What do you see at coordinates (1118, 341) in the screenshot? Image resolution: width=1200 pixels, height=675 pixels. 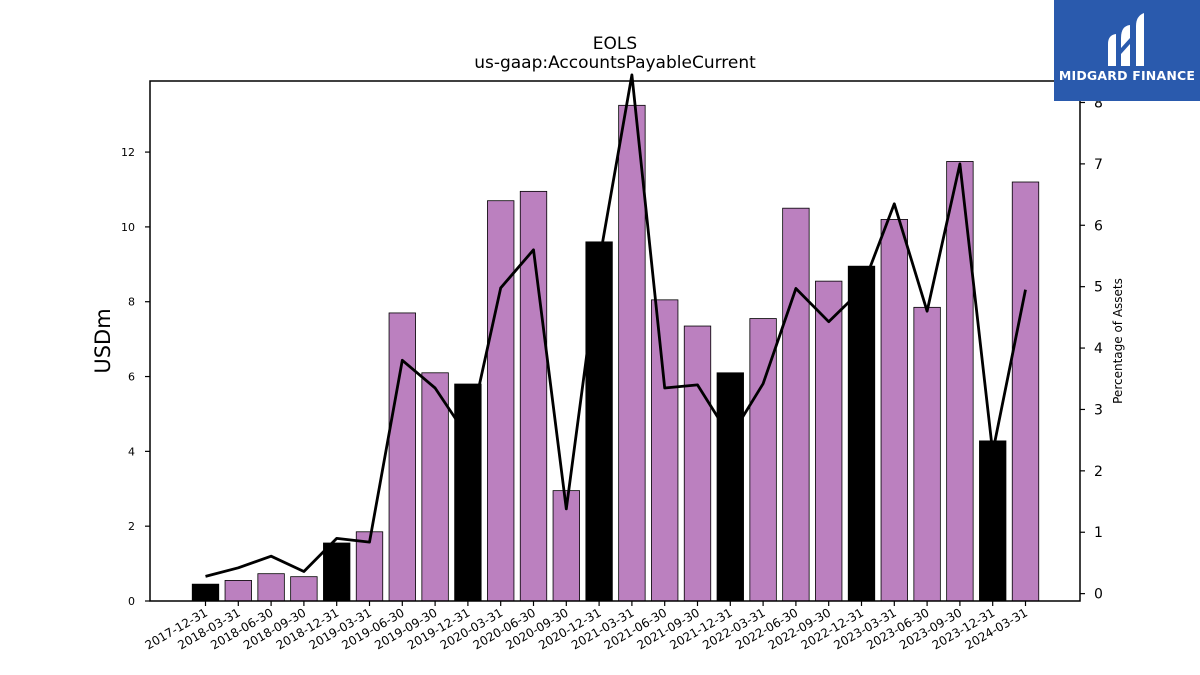 I see `y2-axis-label: Percentage of Assets` at bounding box center [1118, 341].